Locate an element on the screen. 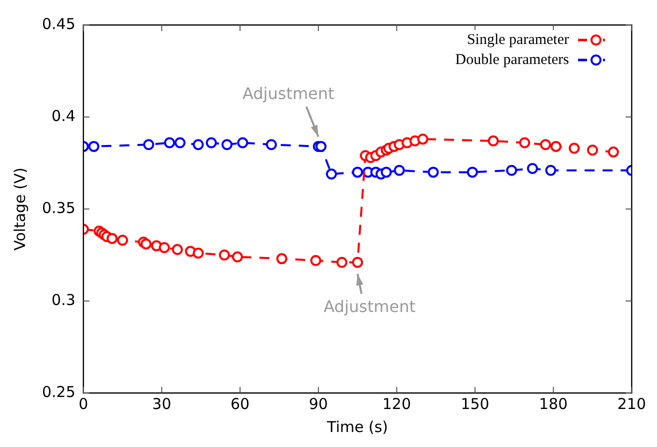  legend-label: Single parameter is located at coordinates (517, 40).